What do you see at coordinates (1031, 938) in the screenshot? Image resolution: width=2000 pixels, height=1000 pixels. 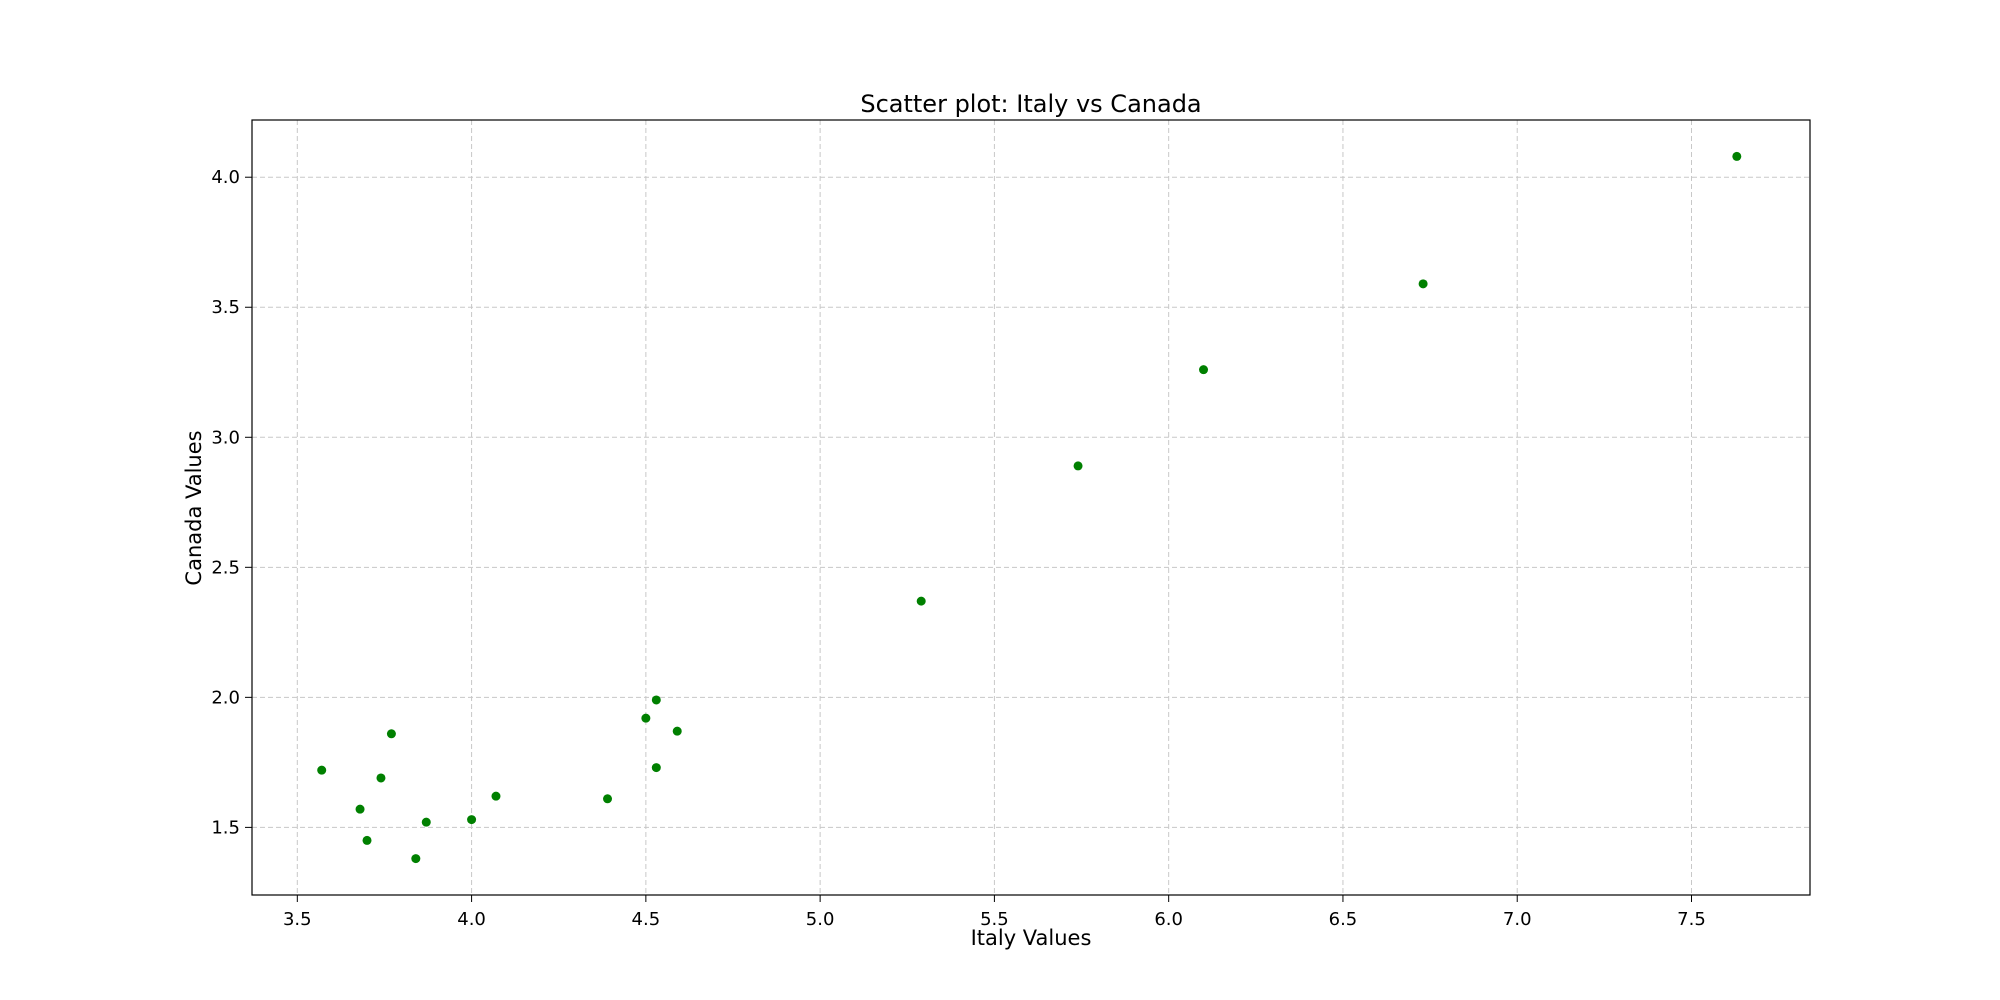 I see `x-axis-label: Italy Values` at bounding box center [1031, 938].